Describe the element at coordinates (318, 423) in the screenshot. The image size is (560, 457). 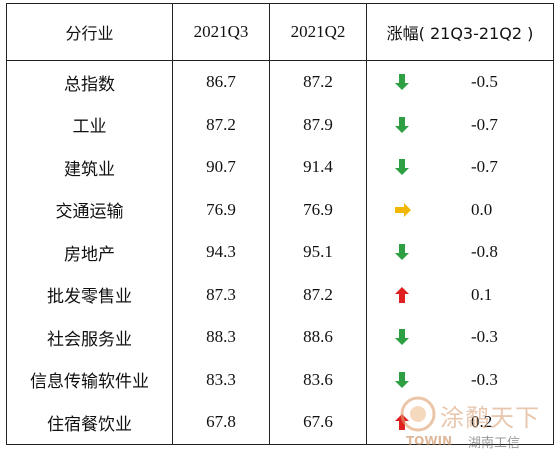
I see `value-2021q2: 67.6` at that location.